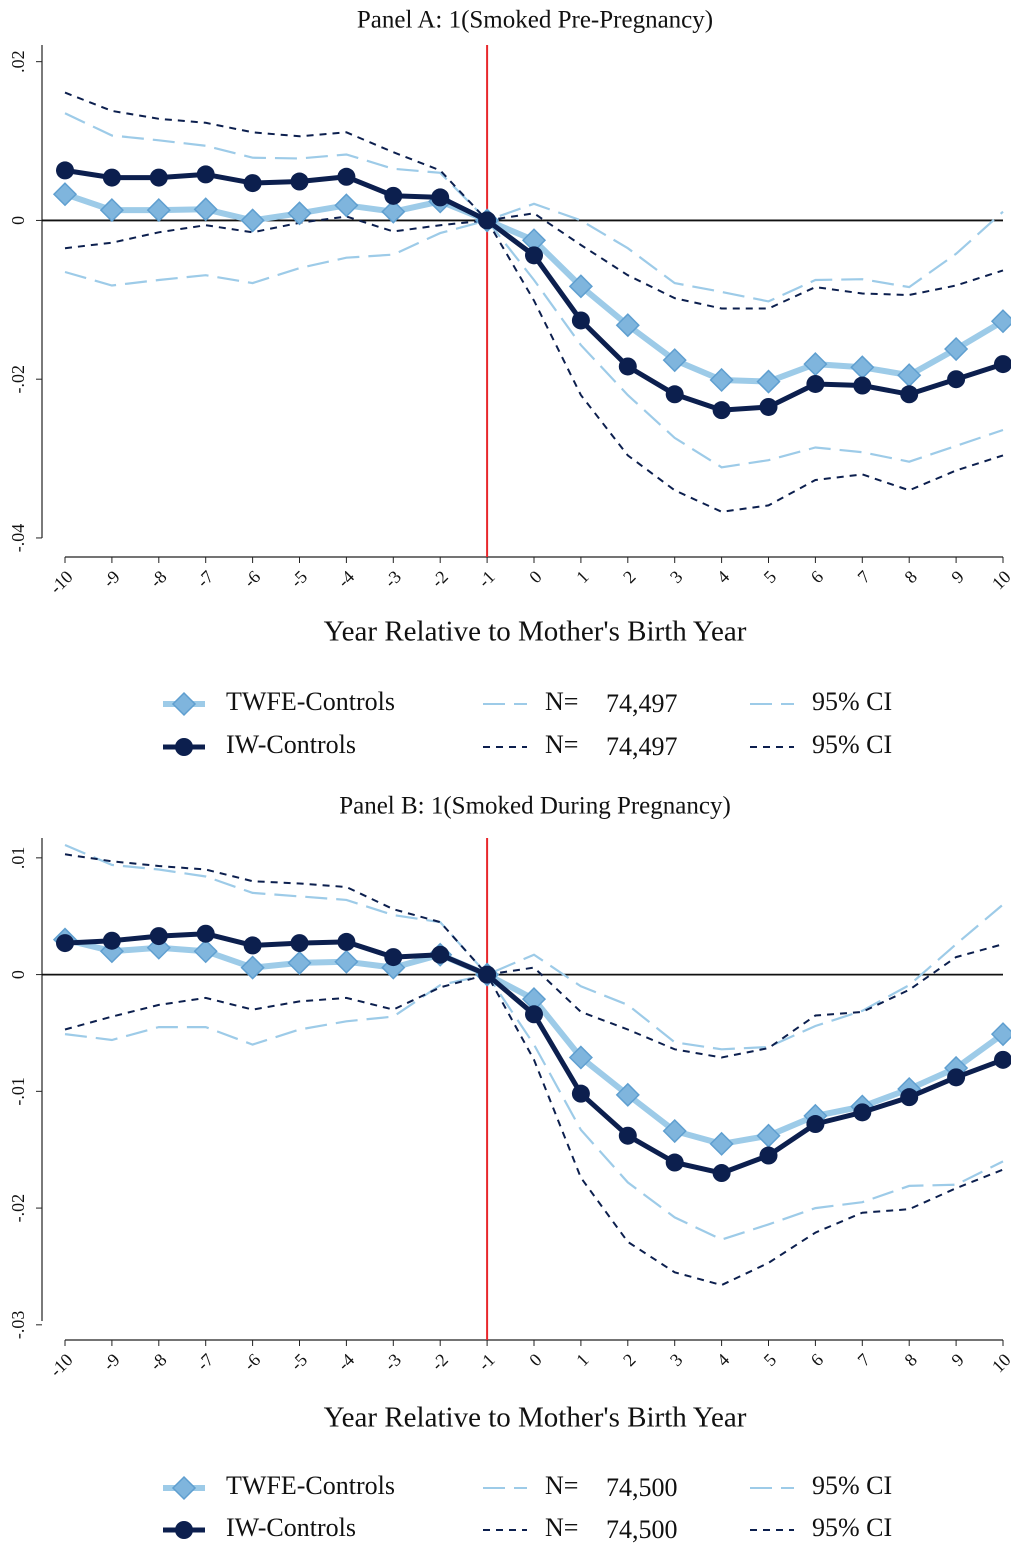 Image resolution: width=1011 pixels, height=1544 pixels. Describe the element at coordinates (61, 582) in the screenshot. I see `x-tick-label: -10` at that location.